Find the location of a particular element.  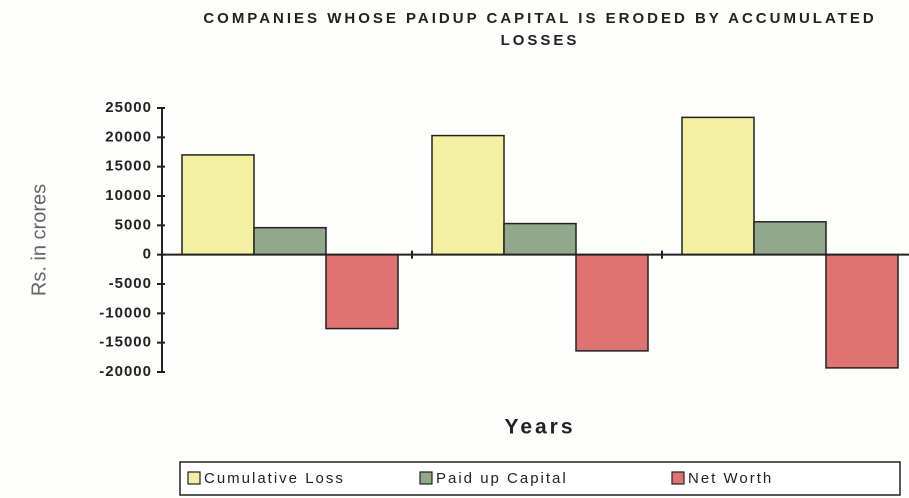

y-tick-label: -15000 is located at coordinates (125, 342).